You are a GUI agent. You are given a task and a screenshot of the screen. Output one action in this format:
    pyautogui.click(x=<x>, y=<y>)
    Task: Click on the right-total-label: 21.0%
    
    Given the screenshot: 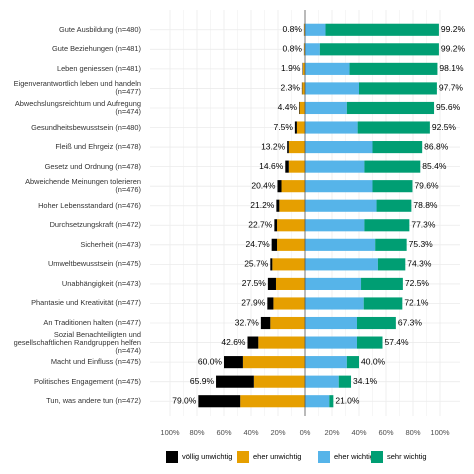 What is the action you would take?
    pyautogui.click(x=347, y=400)
    